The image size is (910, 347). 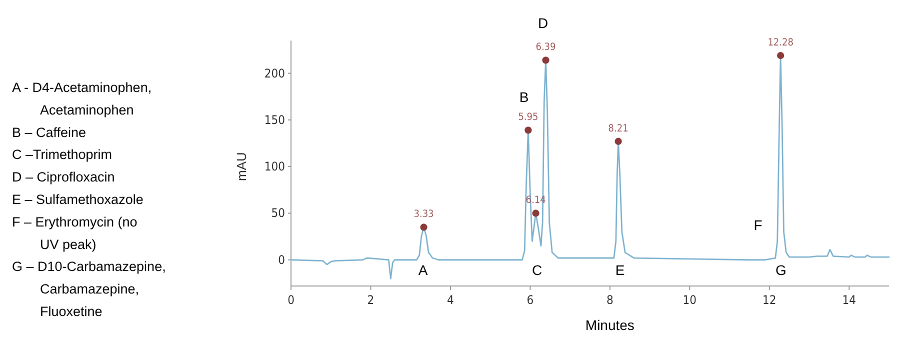 What do you see at coordinates (63, 177) in the screenshot?
I see `text: D – Ciprofloxacin` at bounding box center [63, 177].